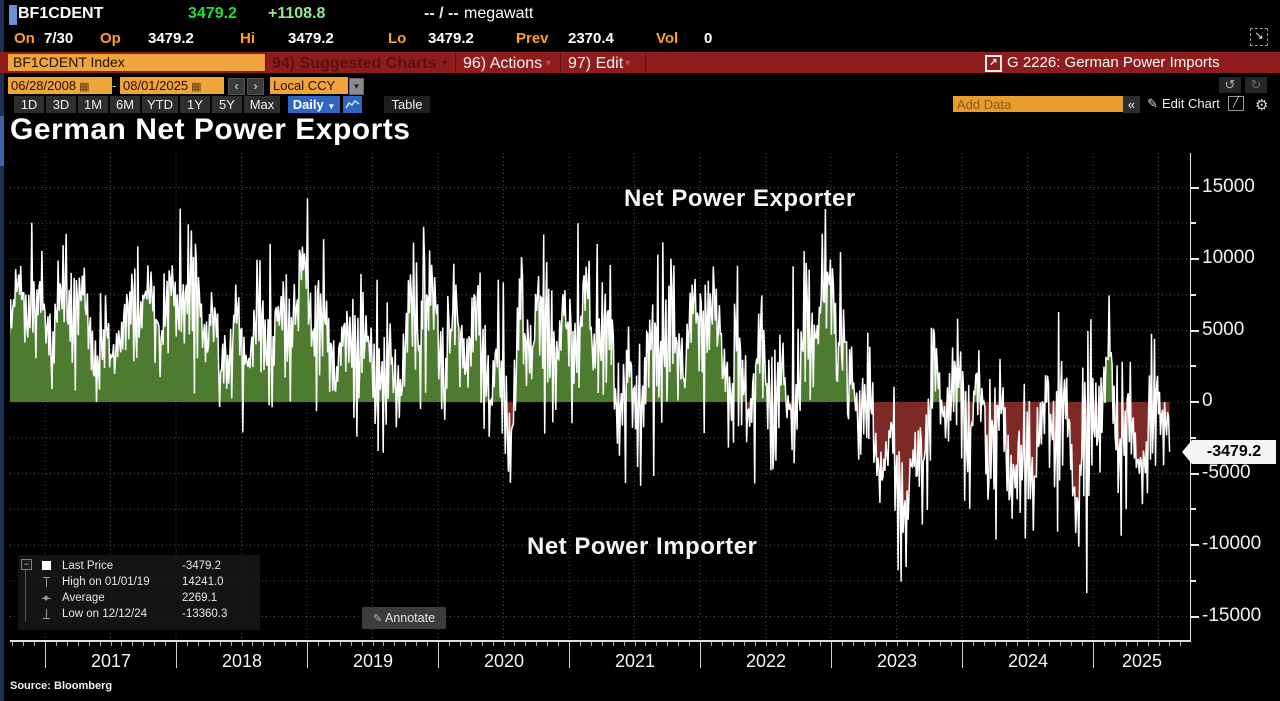  What do you see at coordinates (255, 86) in the screenshot?
I see `date-forward-button: ›` at bounding box center [255, 86].